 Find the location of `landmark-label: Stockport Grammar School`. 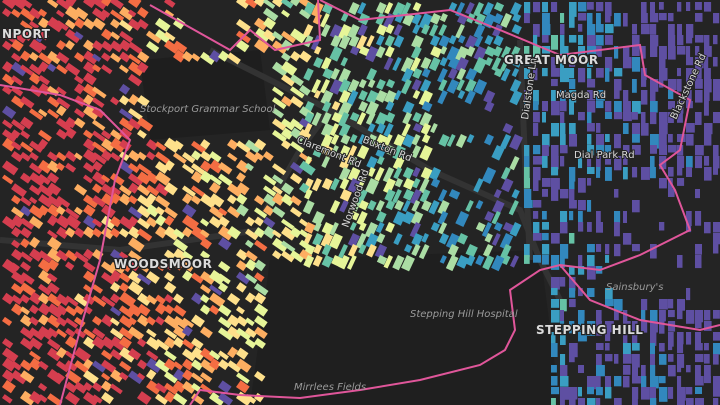

landmark-label: Stockport Grammar School is located at coordinates (208, 109).